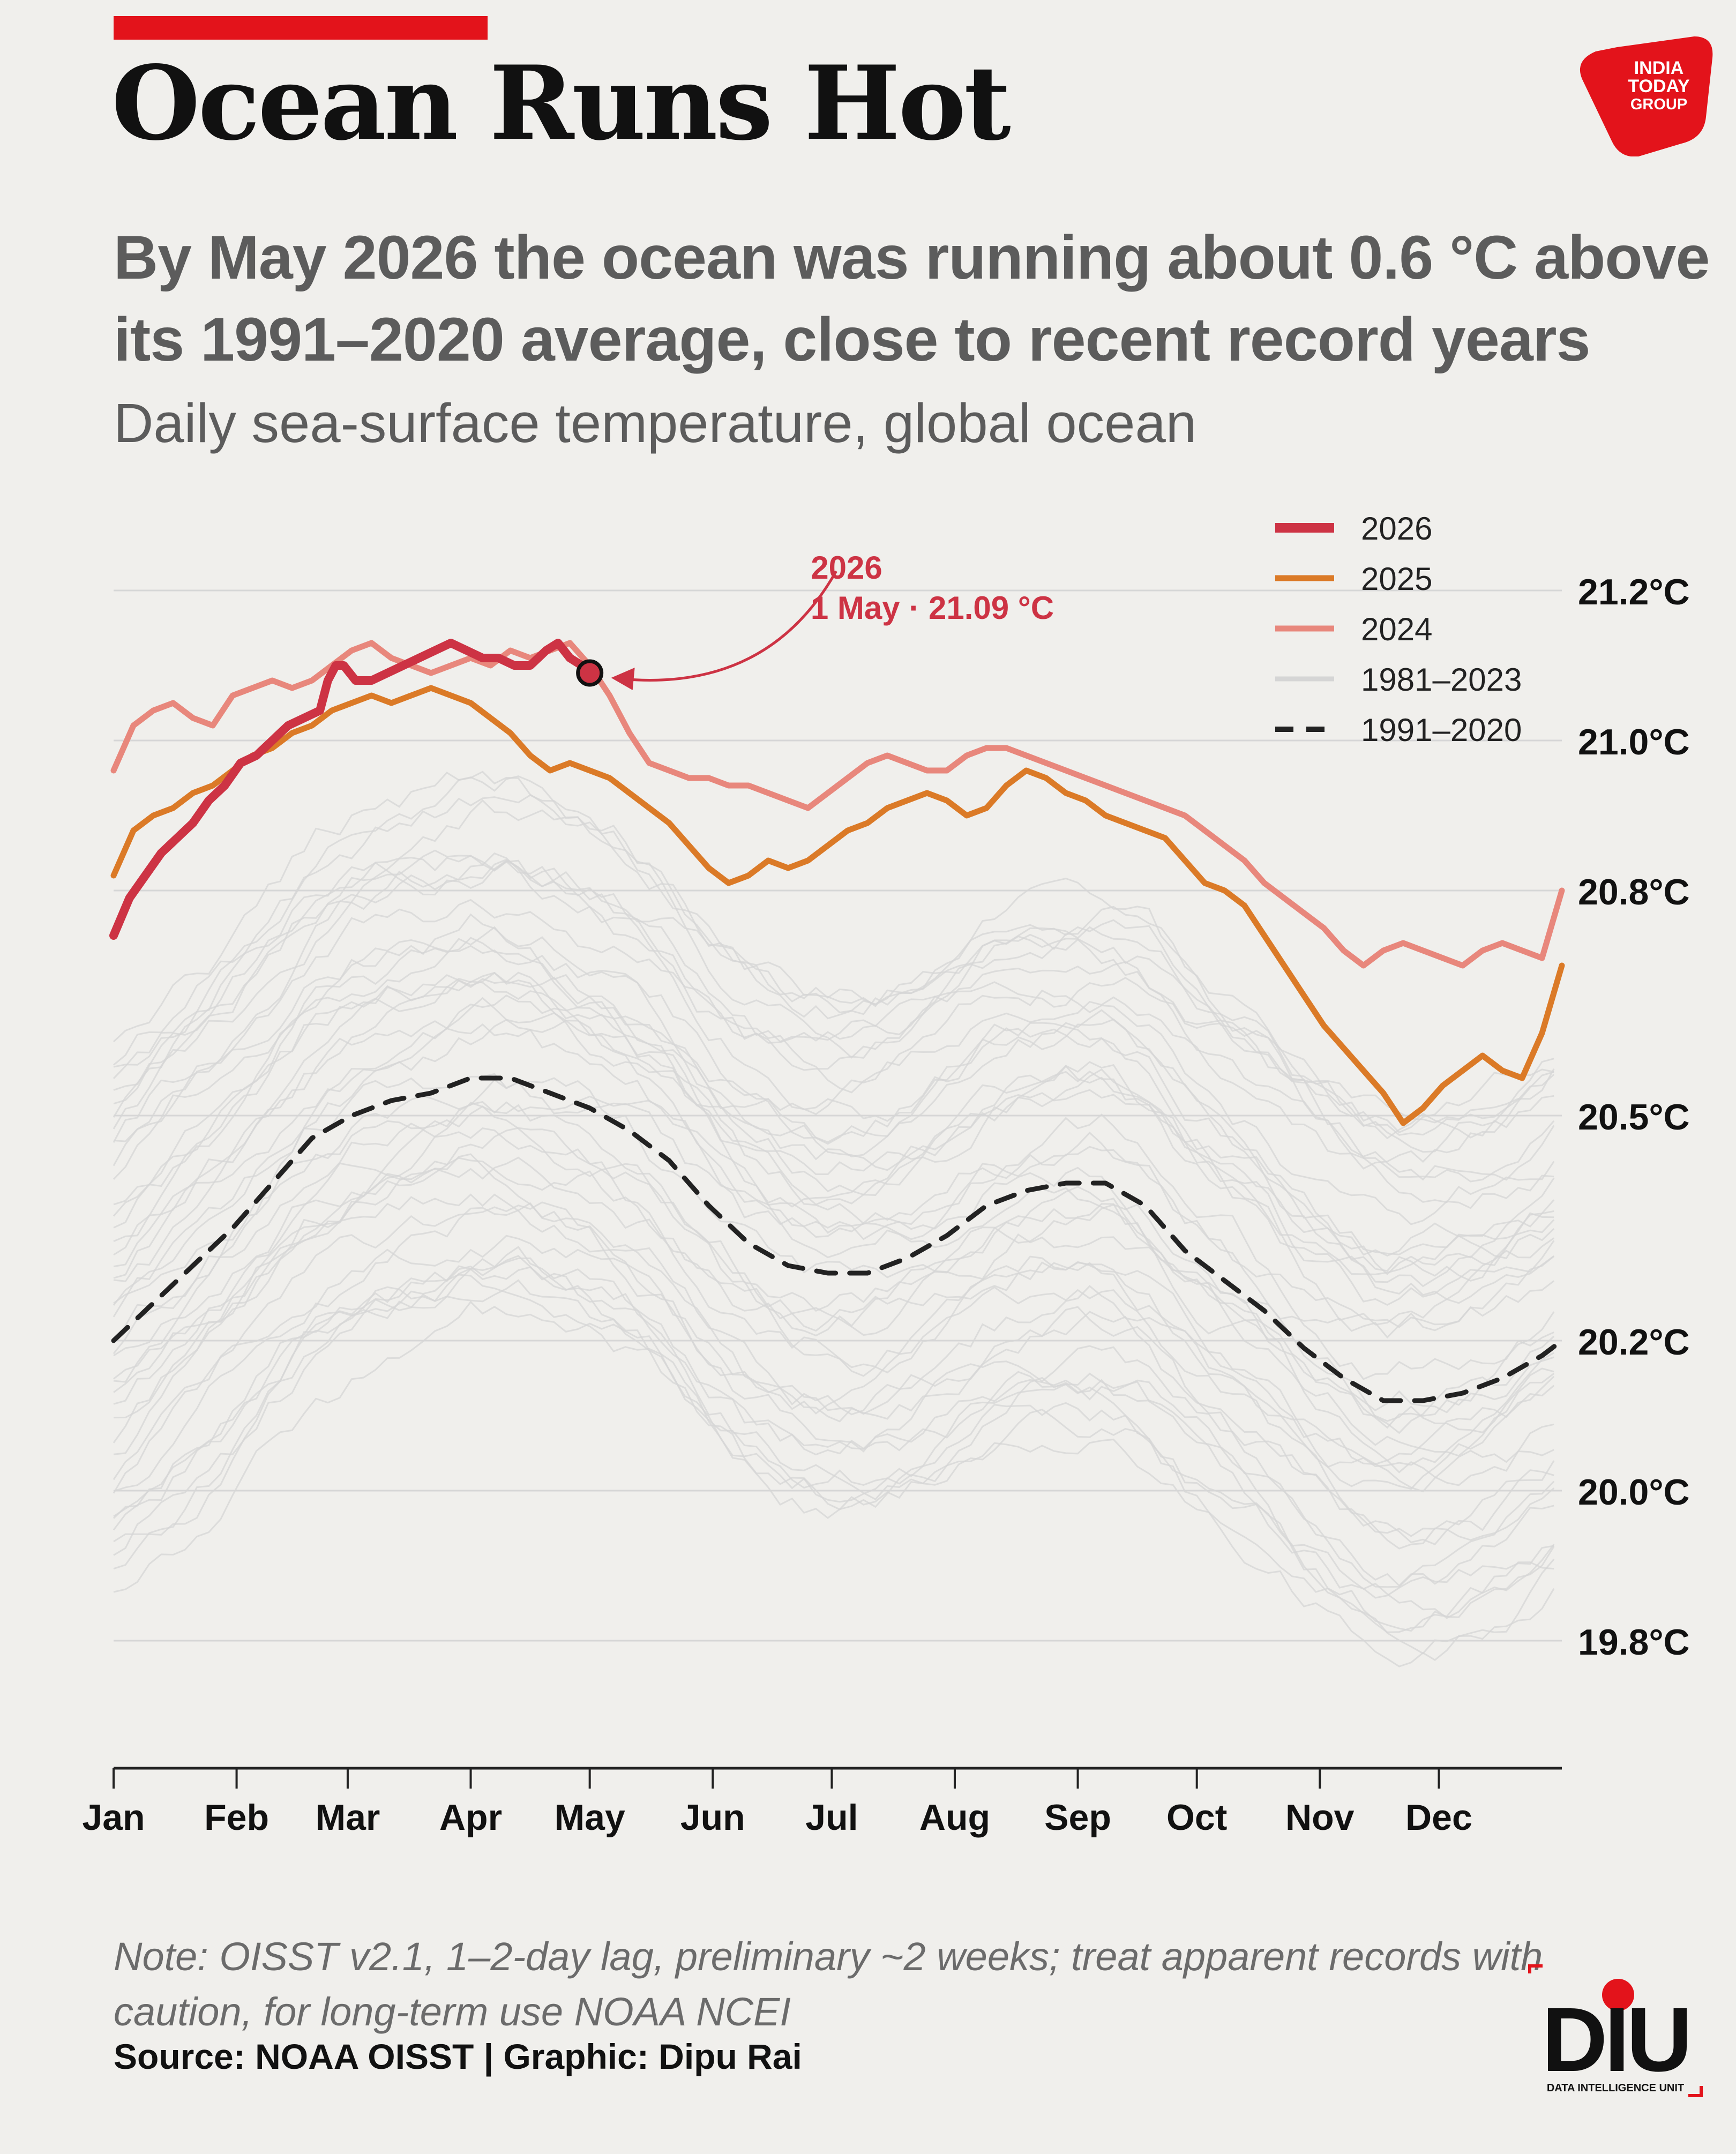  What do you see at coordinates (1658, 105) in the screenshot?
I see `svg-text: GROUP` at bounding box center [1658, 105].